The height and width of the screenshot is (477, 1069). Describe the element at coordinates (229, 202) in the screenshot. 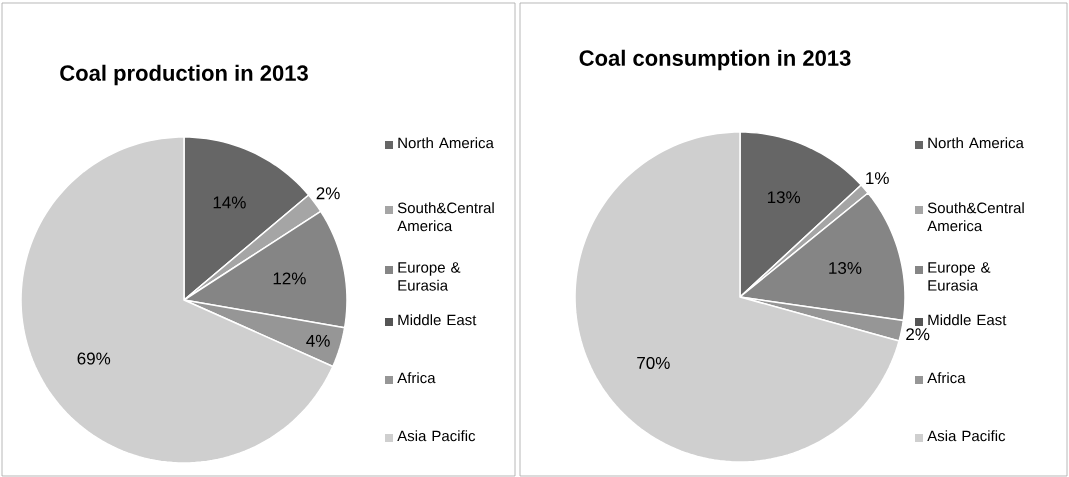

I see `data-label: 14%` at that location.